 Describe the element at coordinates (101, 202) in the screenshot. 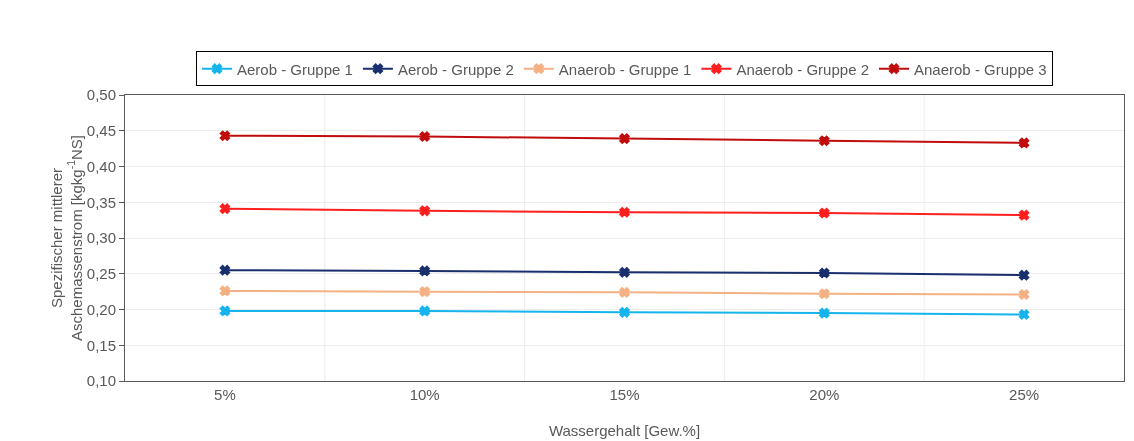

I see `y-tick-label: 0,35` at that location.